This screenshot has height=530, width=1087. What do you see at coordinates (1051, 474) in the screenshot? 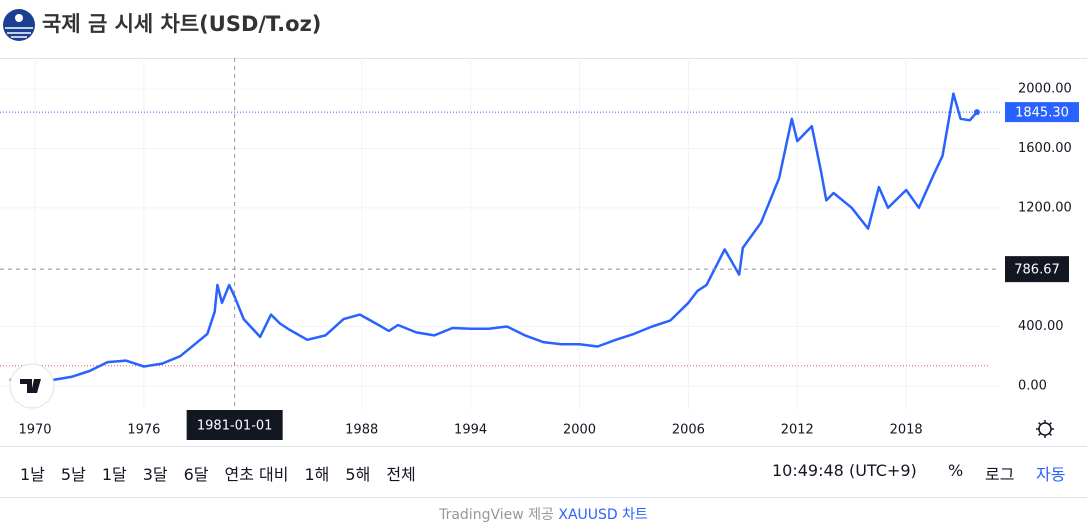
I see `auto-toggle: 자동` at bounding box center [1051, 474].